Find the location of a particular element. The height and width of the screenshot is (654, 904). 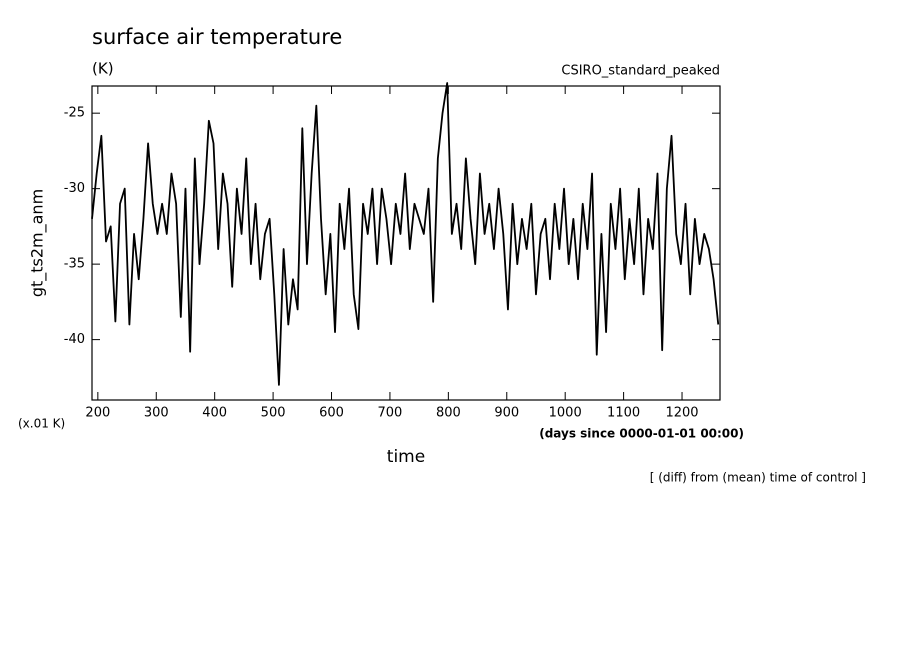

x-tick-label: 1000 is located at coordinates (565, 413).